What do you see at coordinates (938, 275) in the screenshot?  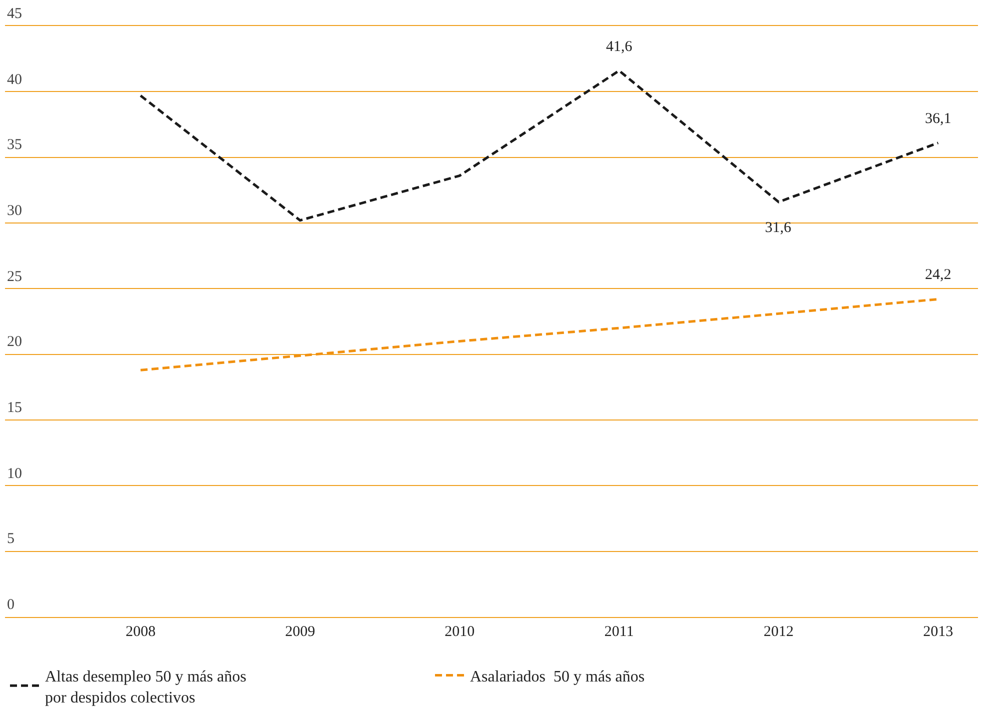 I see `data-label: 24,2` at bounding box center [938, 275].